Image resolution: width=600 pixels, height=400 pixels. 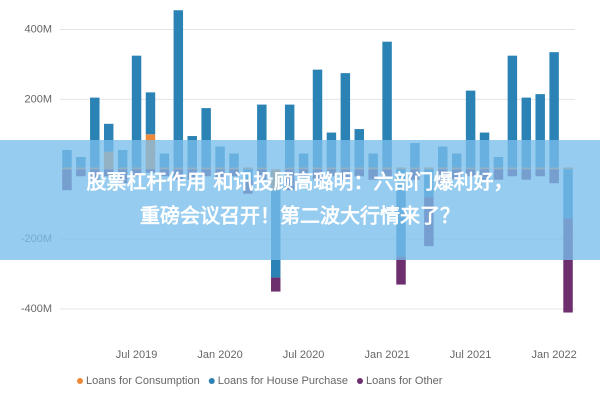 I want to click on legend-label: Loans for House Purchase, so click(x=283, y=381).